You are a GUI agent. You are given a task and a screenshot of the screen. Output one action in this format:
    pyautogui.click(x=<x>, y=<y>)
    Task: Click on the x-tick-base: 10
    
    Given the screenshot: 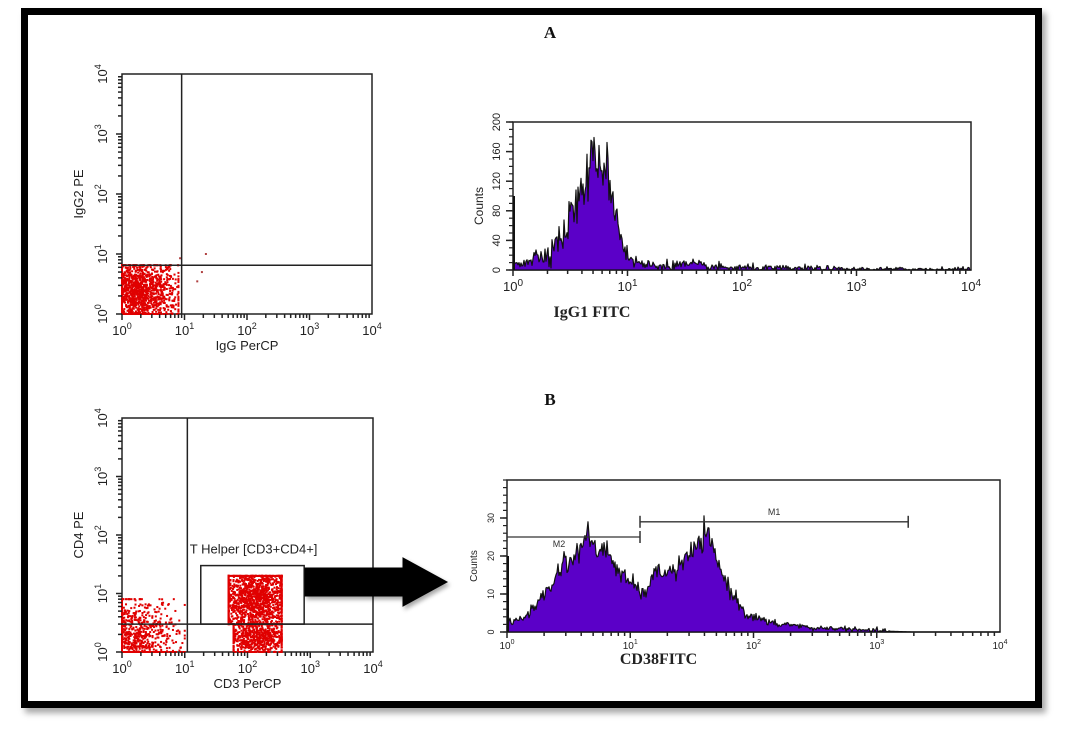 What is the action you would take?
    pyautogui.click(x=307, y=330)
    